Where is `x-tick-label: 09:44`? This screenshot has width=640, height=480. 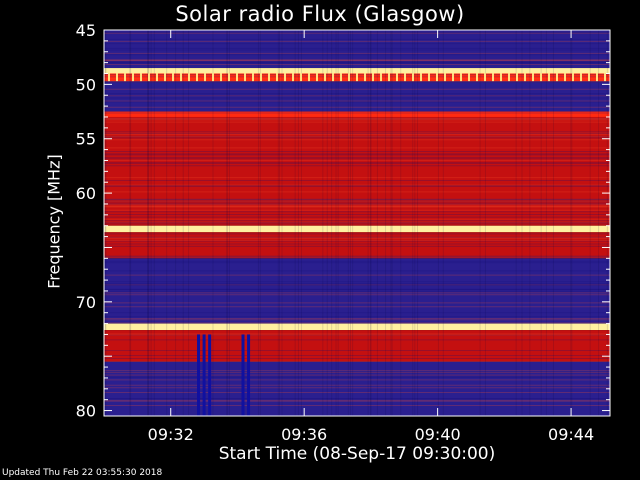
x-tick-label: 09:44 is located at coordinates (571, 434).